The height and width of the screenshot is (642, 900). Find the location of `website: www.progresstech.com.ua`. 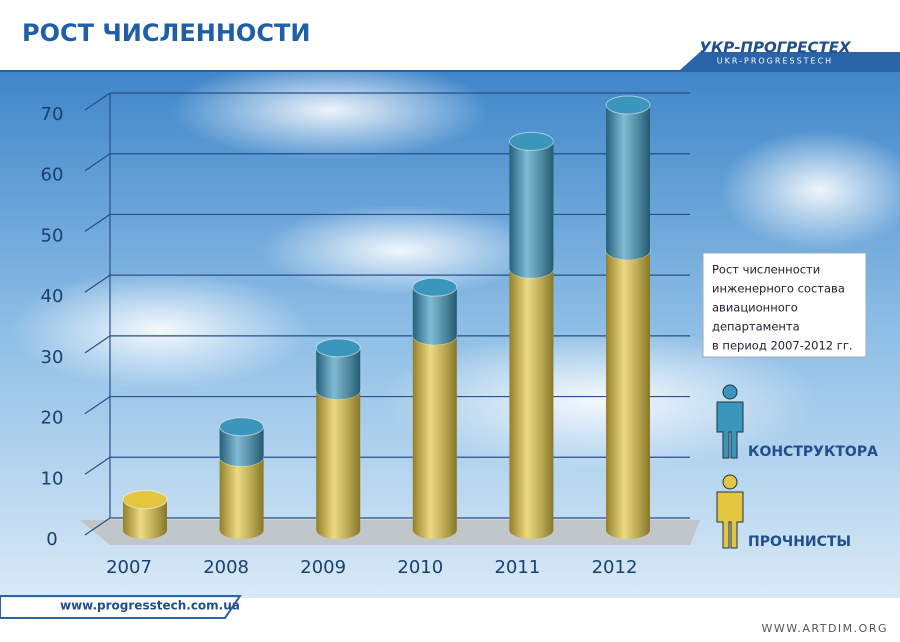

website: www.progresstech.com.ua is located at coordinates (150, 606).